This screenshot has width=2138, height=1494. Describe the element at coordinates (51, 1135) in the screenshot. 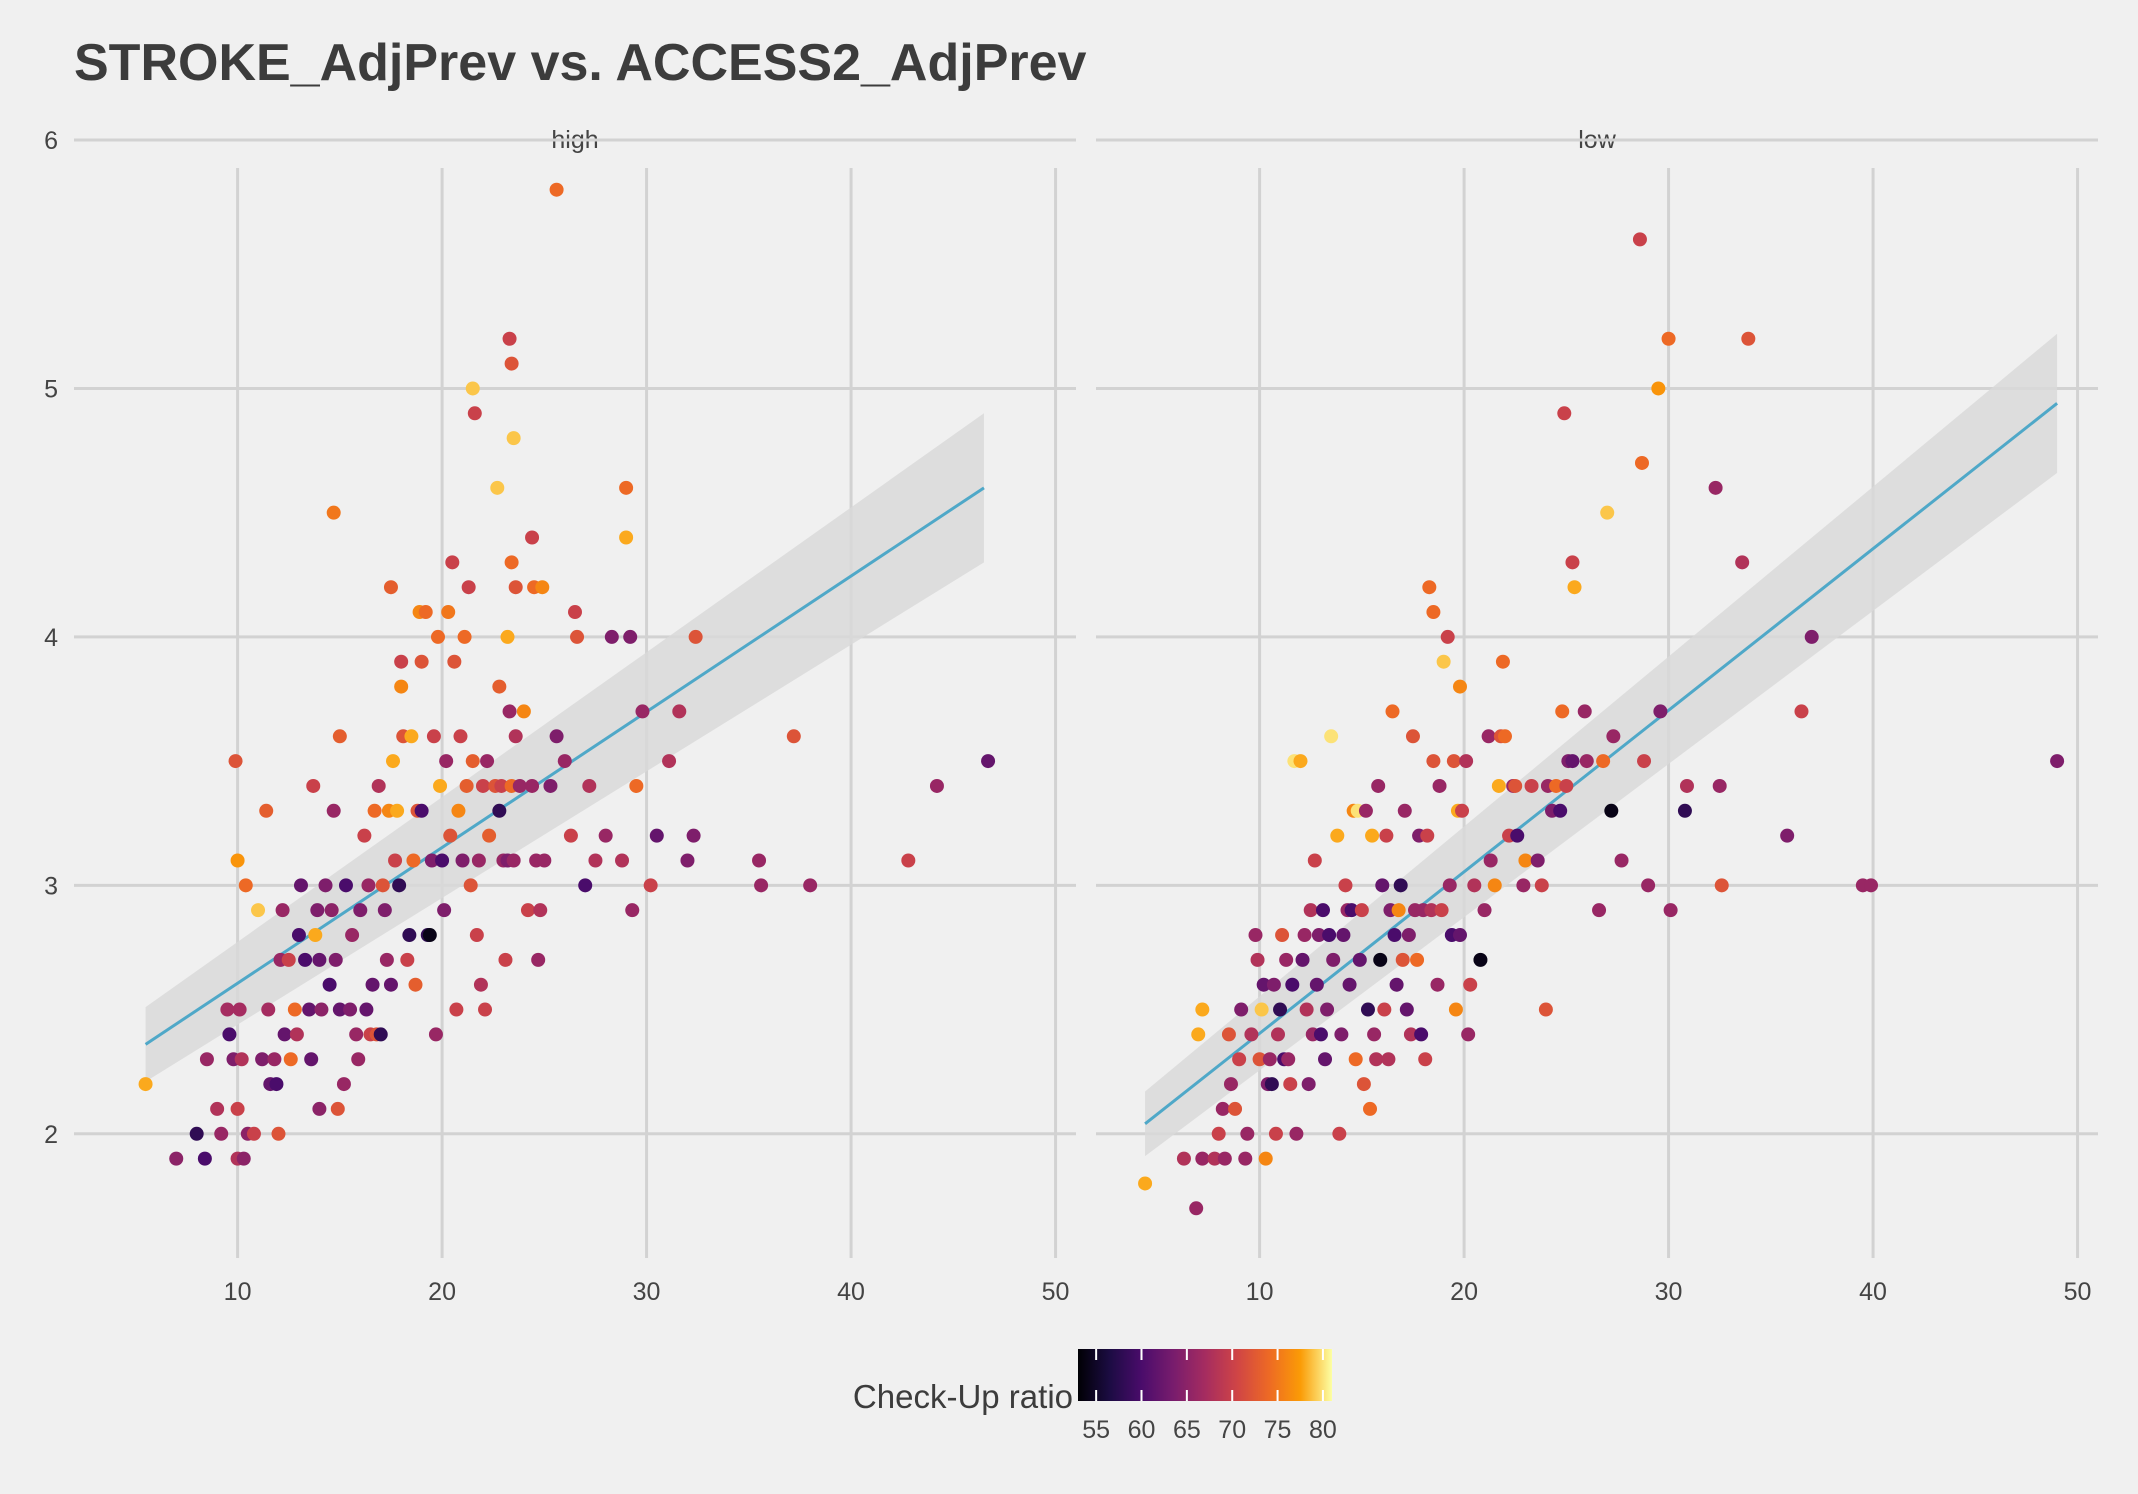

I see `y-tick-label: 2` at that location.